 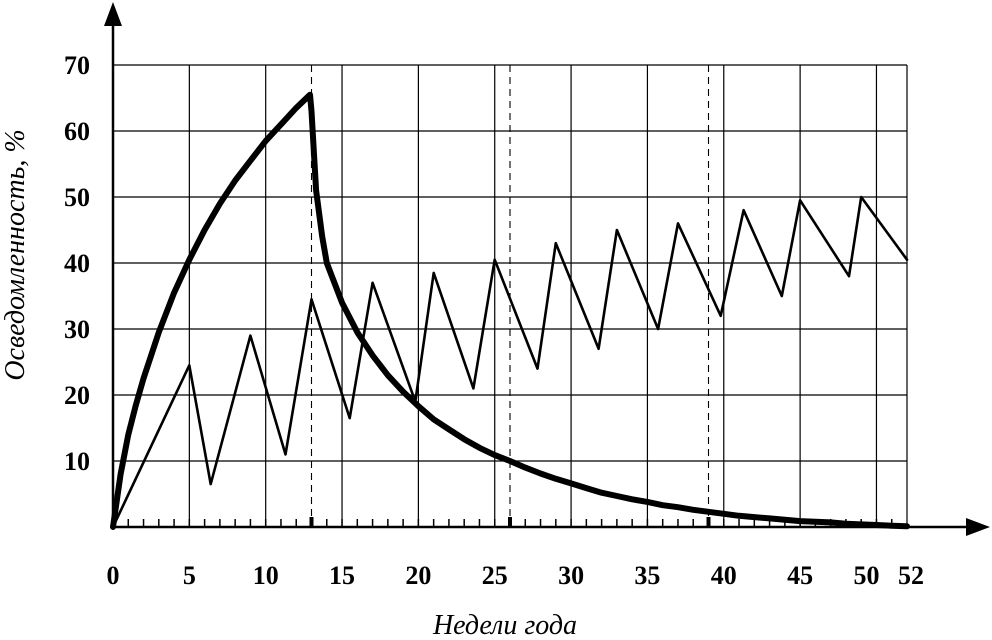 I want to click on y-tick-label: 60, so click(x=77, y=131).